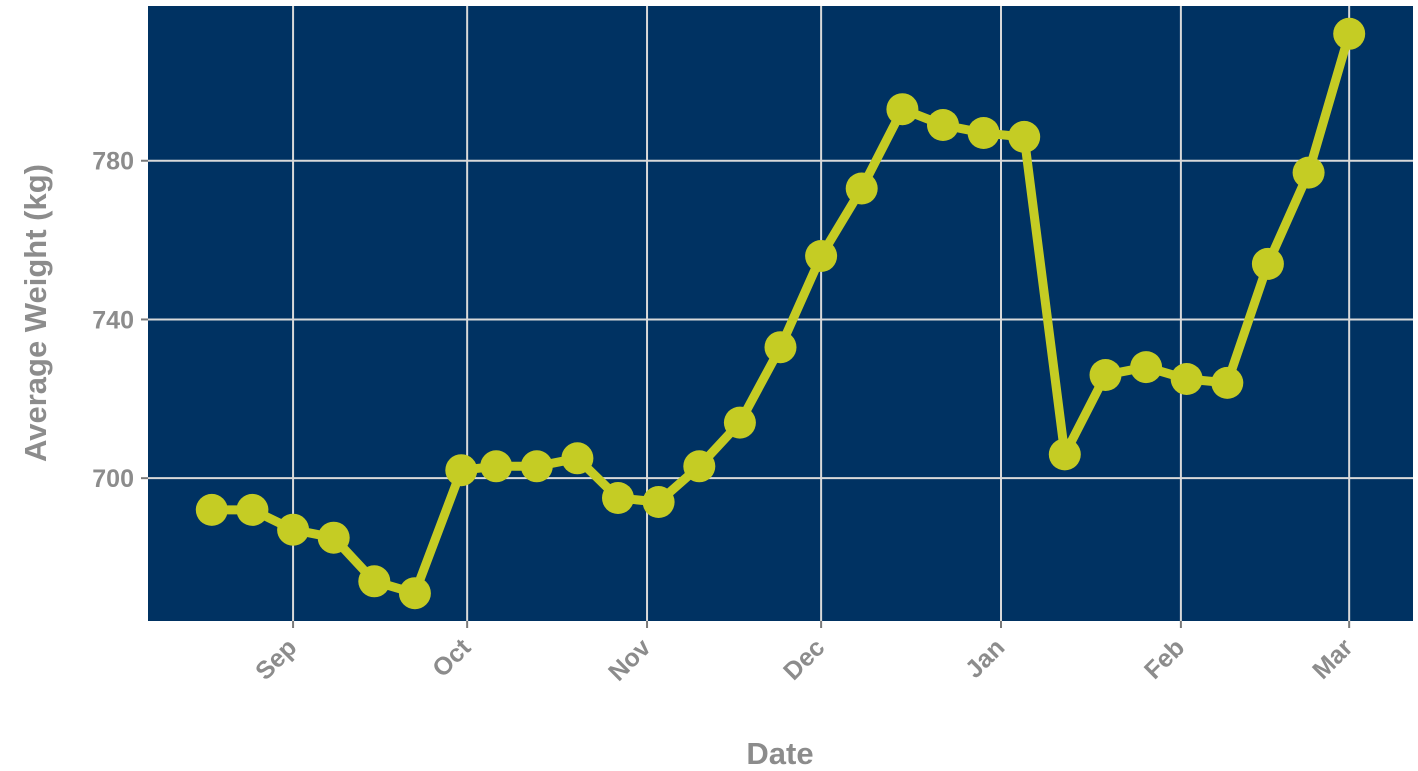 Image resolution: width=1418 pixels, height=771 pixels. I want to click on x-axis-tick-labels: Sep Oct Nov Dec Jan Feb Mar, so click(804, 660).